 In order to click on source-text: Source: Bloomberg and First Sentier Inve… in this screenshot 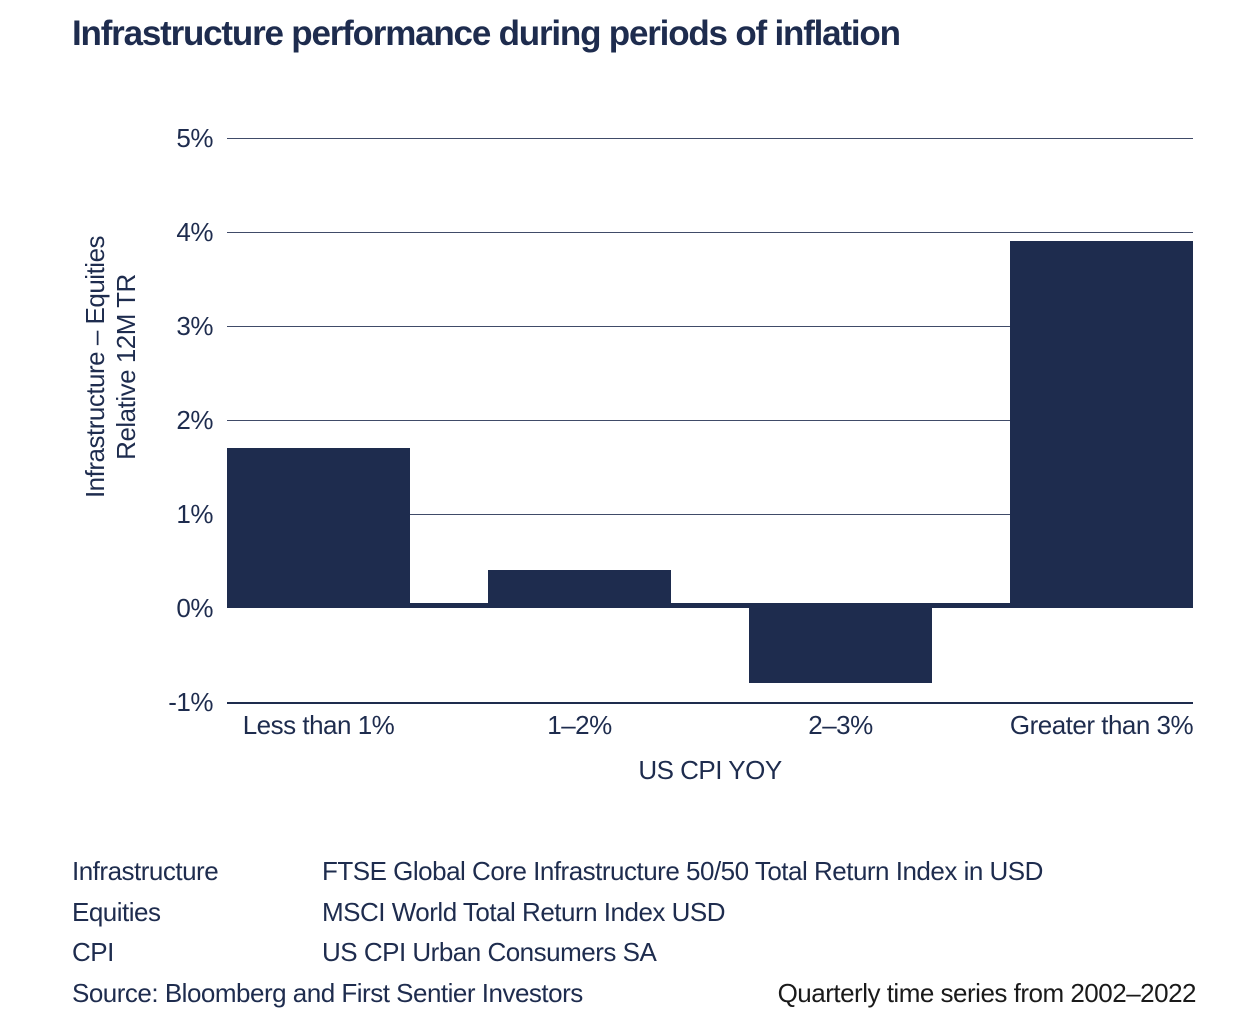, I will do `click(327, 992)`.